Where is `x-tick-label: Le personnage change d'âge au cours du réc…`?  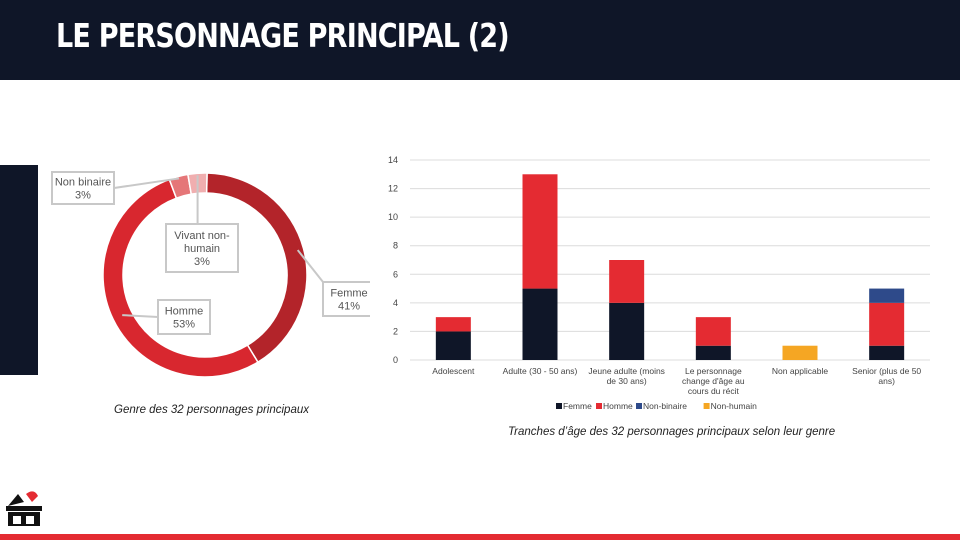 x-tick-label: Le personnage change d'âge au cours du réc… is located at coordinates (713, 381).